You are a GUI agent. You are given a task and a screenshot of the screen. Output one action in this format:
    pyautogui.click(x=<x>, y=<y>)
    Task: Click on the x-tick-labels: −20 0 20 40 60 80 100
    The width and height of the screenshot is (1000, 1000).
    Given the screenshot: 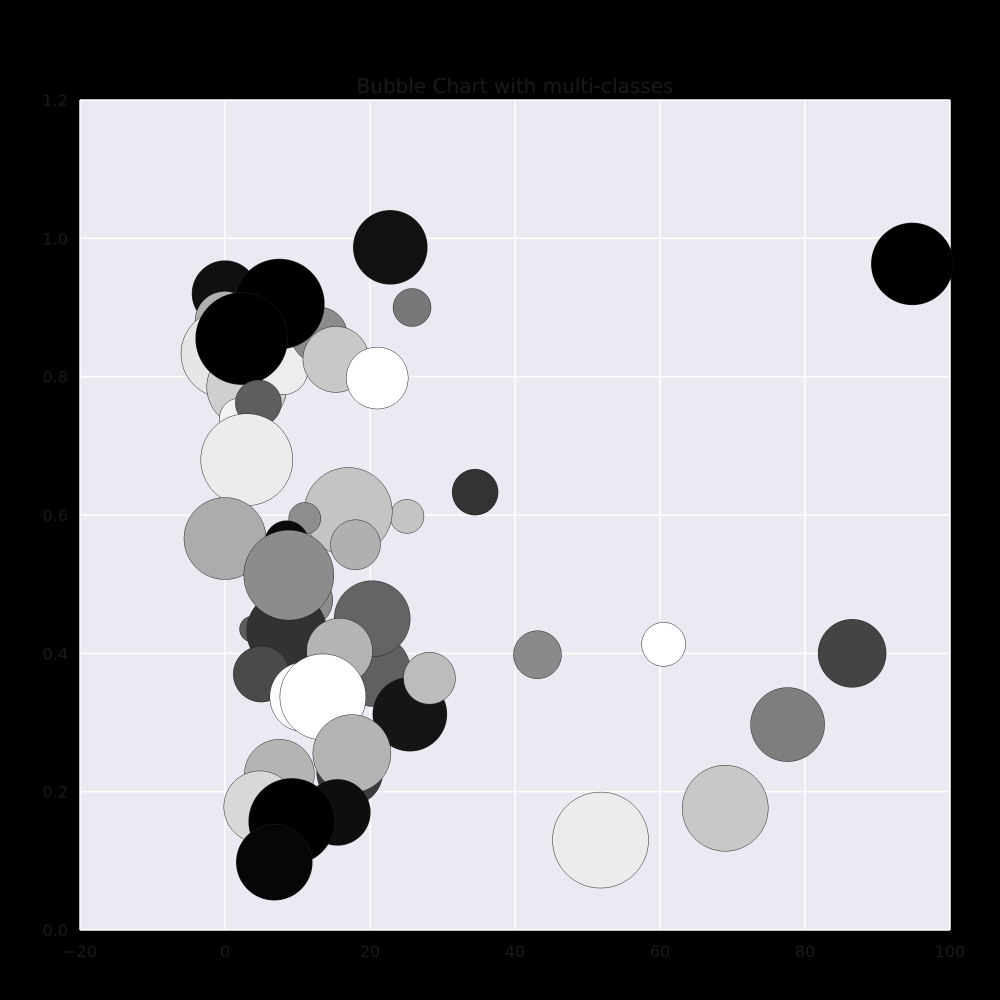 What is the action you would take?
    pyautogui.click(x=514, y=951)
    